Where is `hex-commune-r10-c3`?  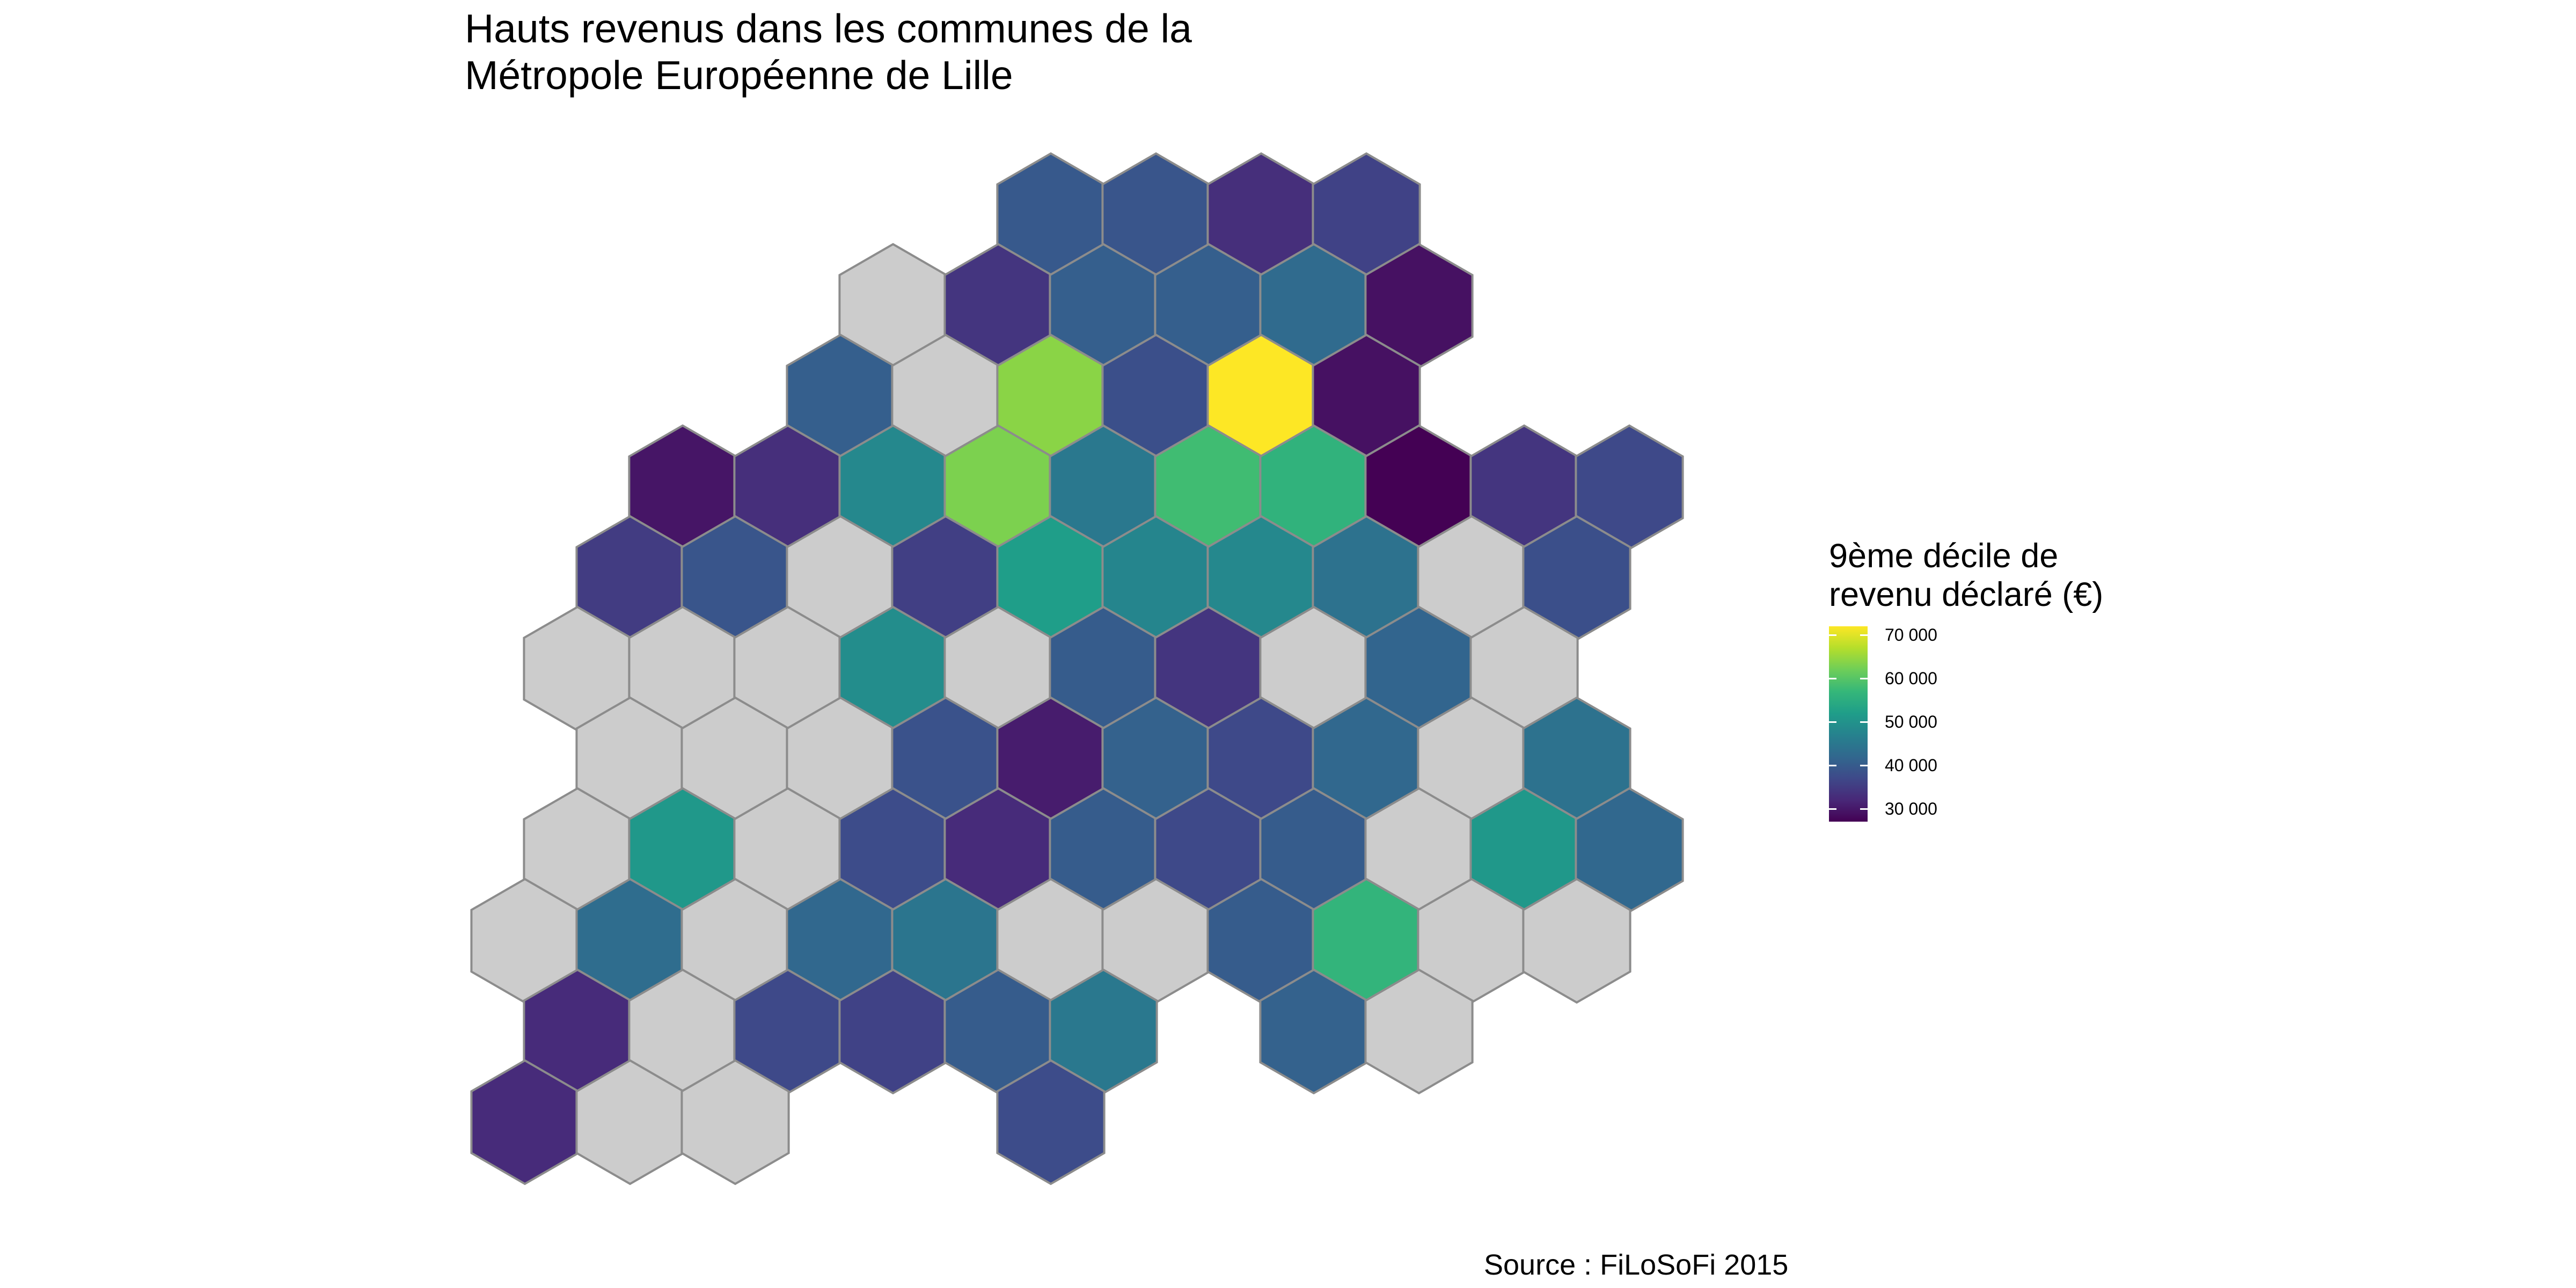 hex-commune-r10-c3 is located at coordinates (735, 1122).